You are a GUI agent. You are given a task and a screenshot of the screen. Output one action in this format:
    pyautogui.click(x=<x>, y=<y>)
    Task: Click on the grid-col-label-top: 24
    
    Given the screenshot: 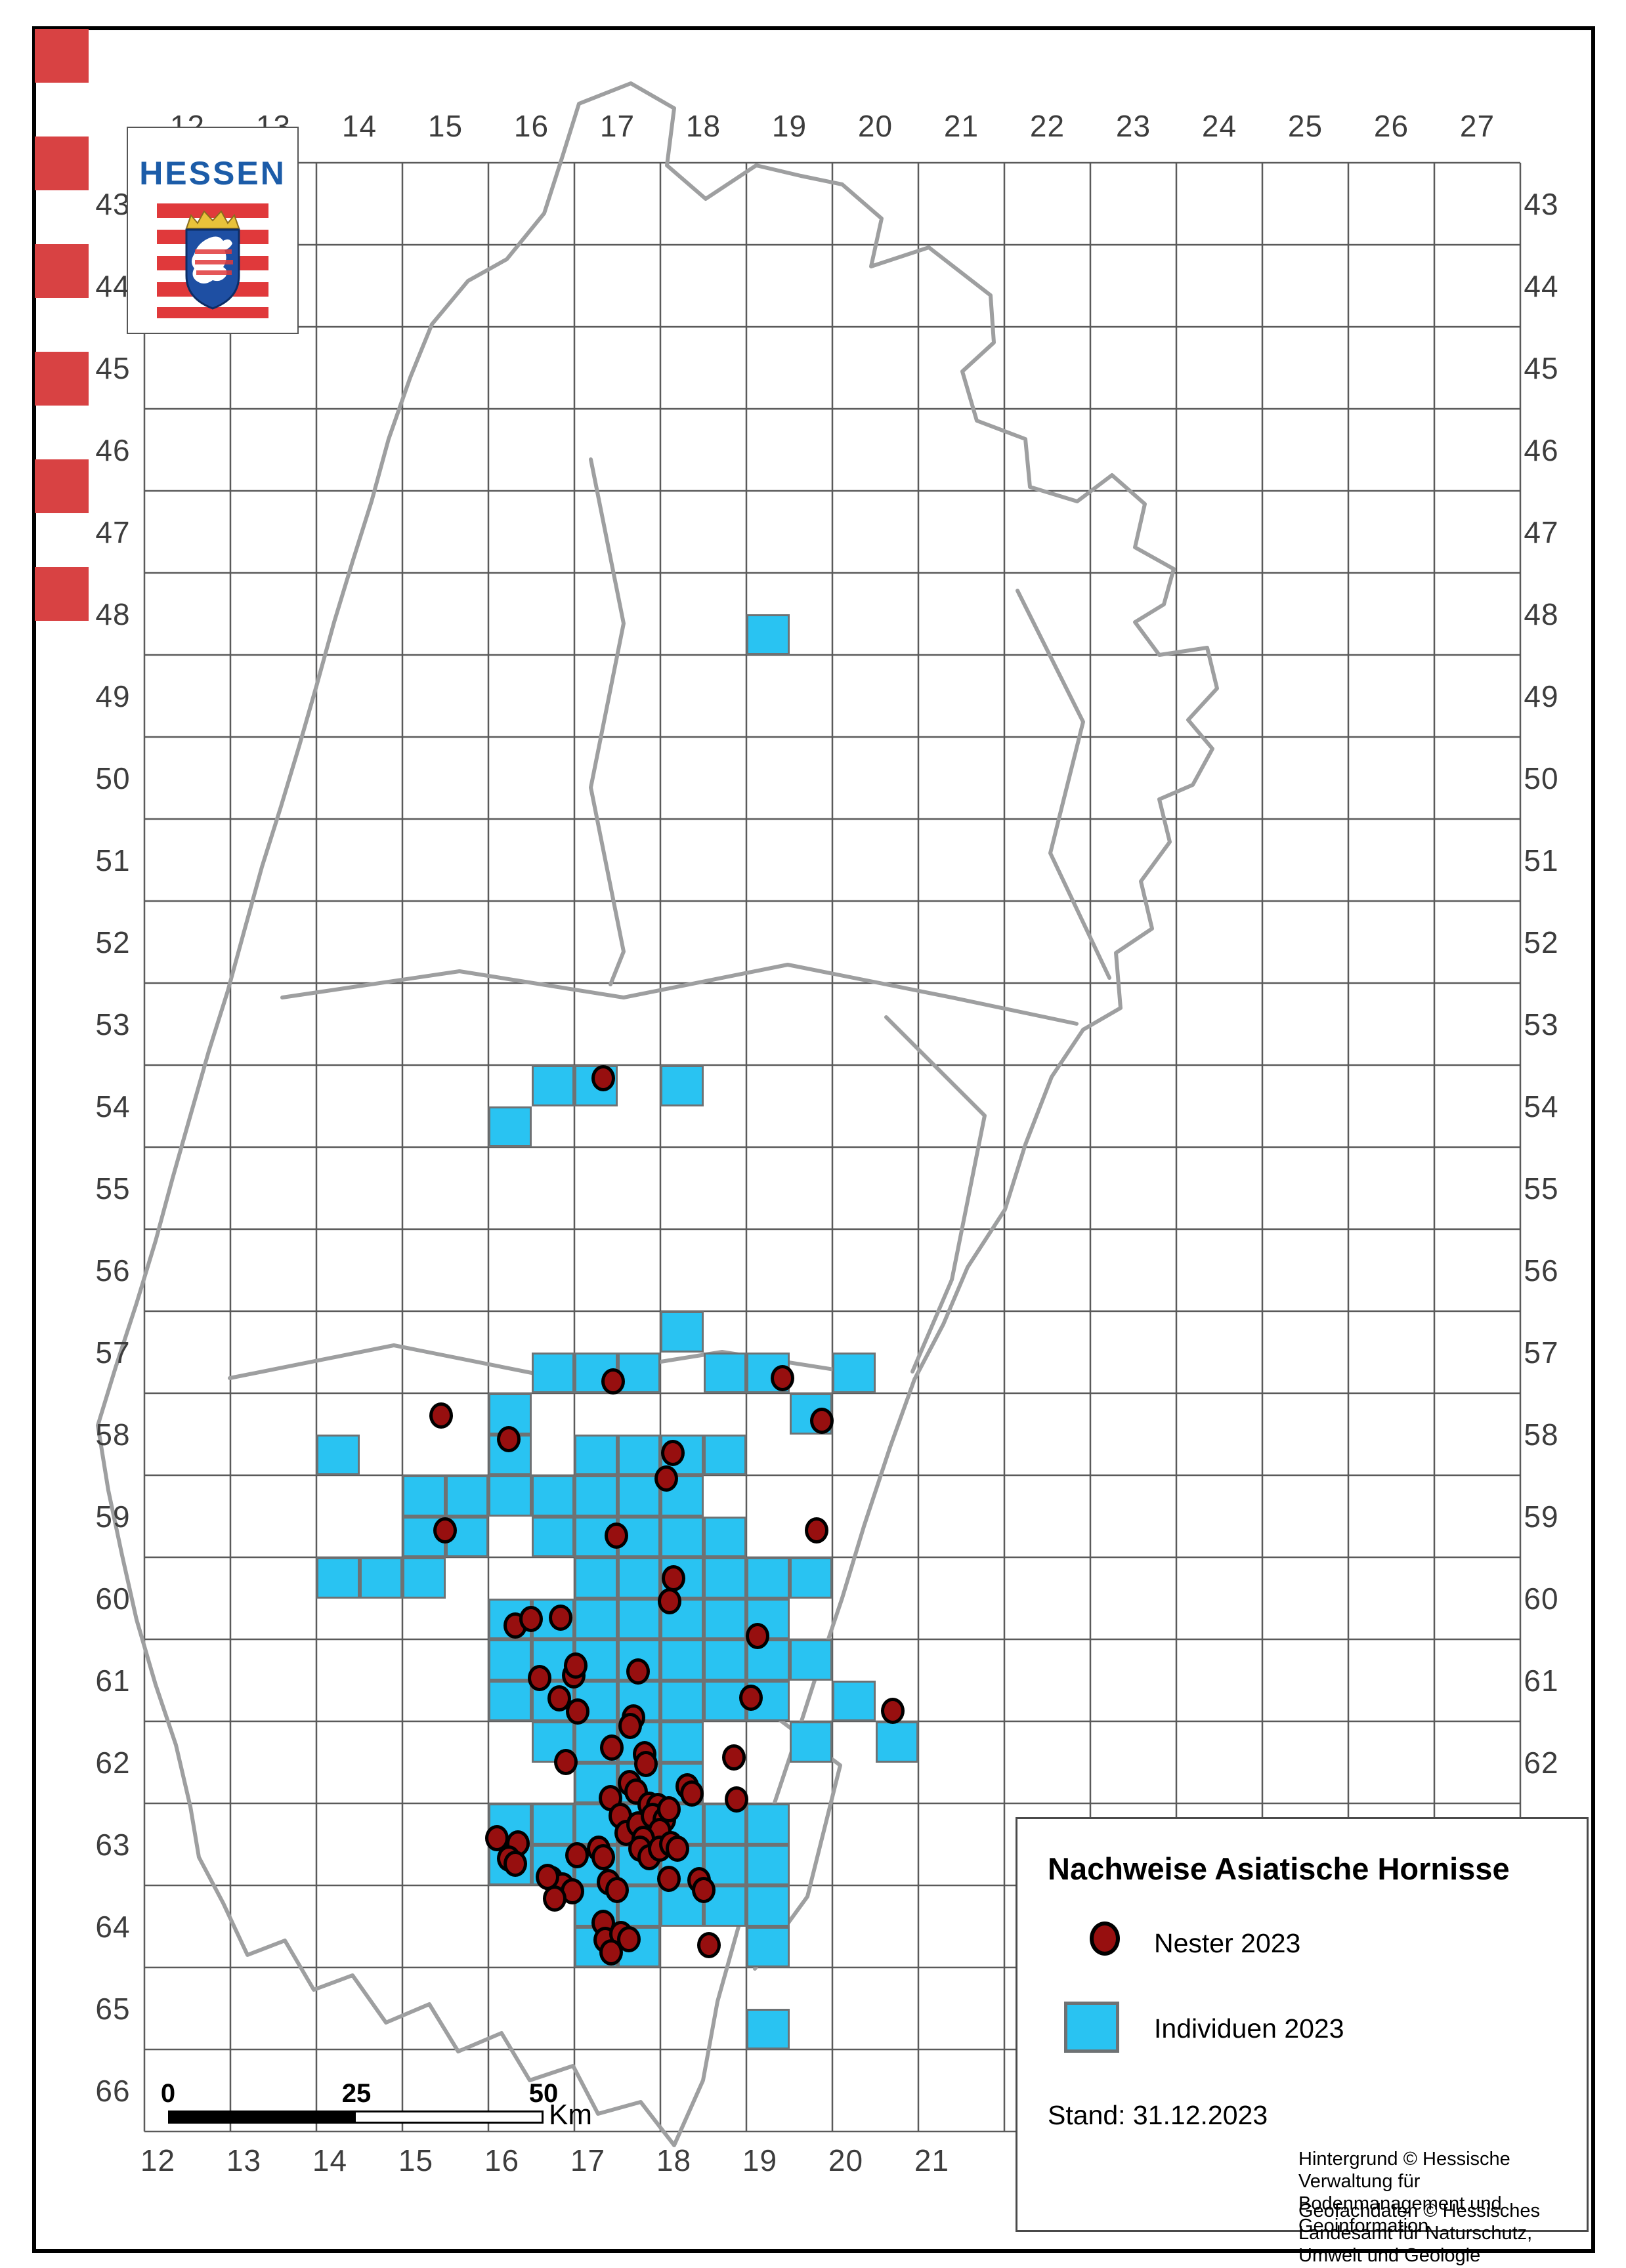 What is the action you would take?
    pyautogui.click(x=1219, y=126)
    